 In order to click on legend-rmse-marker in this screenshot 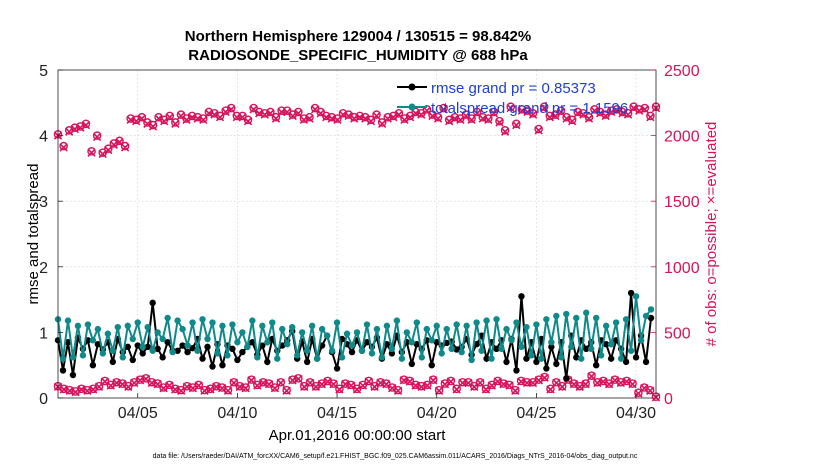, I will do `click(412, 87)`.